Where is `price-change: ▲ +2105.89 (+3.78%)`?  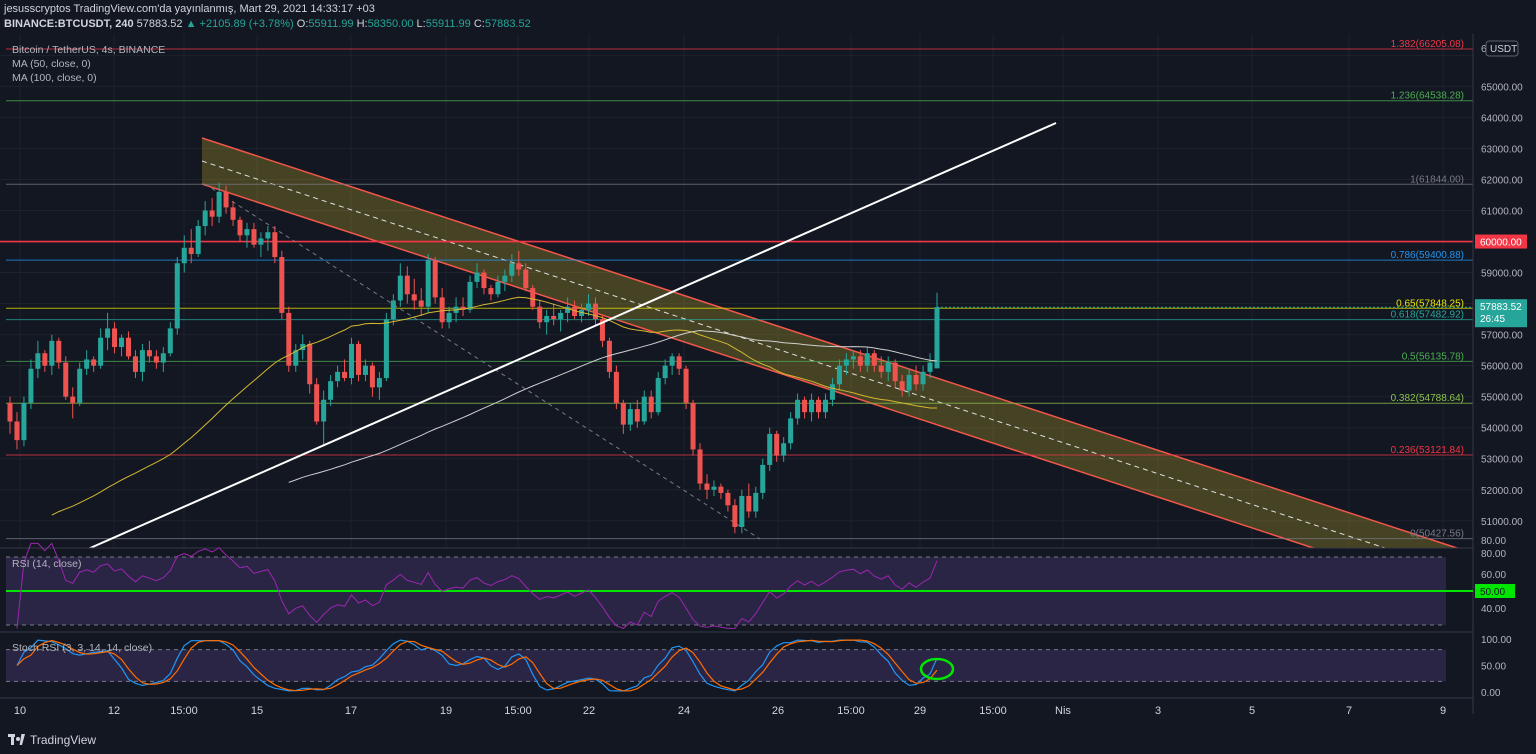 price-change: ▲ +2105.89 (+3.78%) is located at coordinates (239, 24).